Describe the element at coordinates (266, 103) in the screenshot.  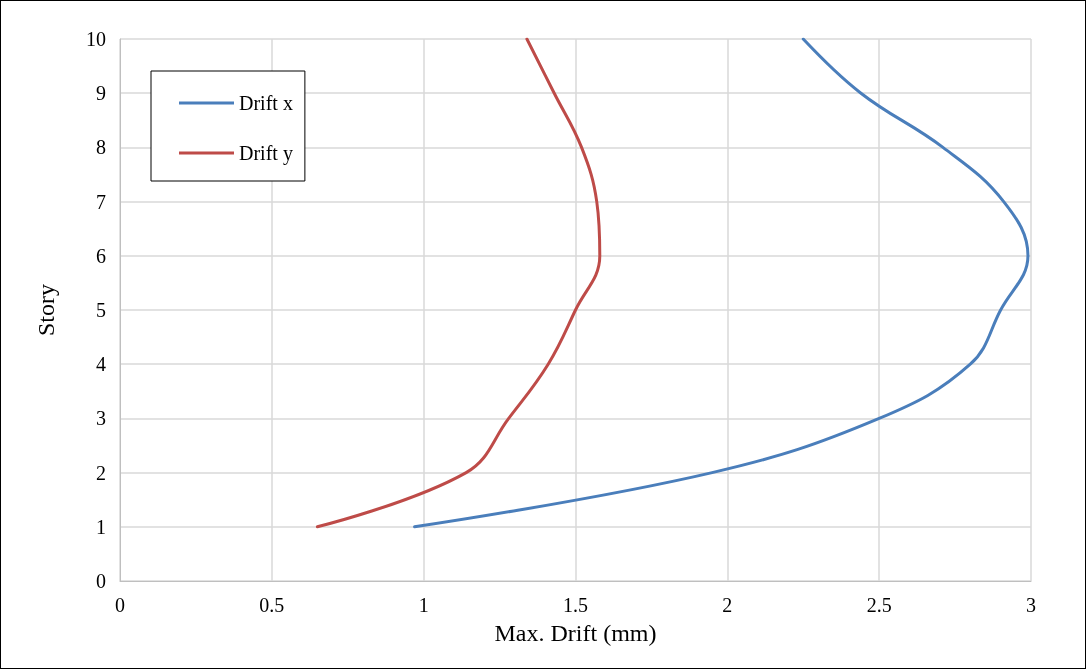
I see `legend-label: Drift x` at that location.